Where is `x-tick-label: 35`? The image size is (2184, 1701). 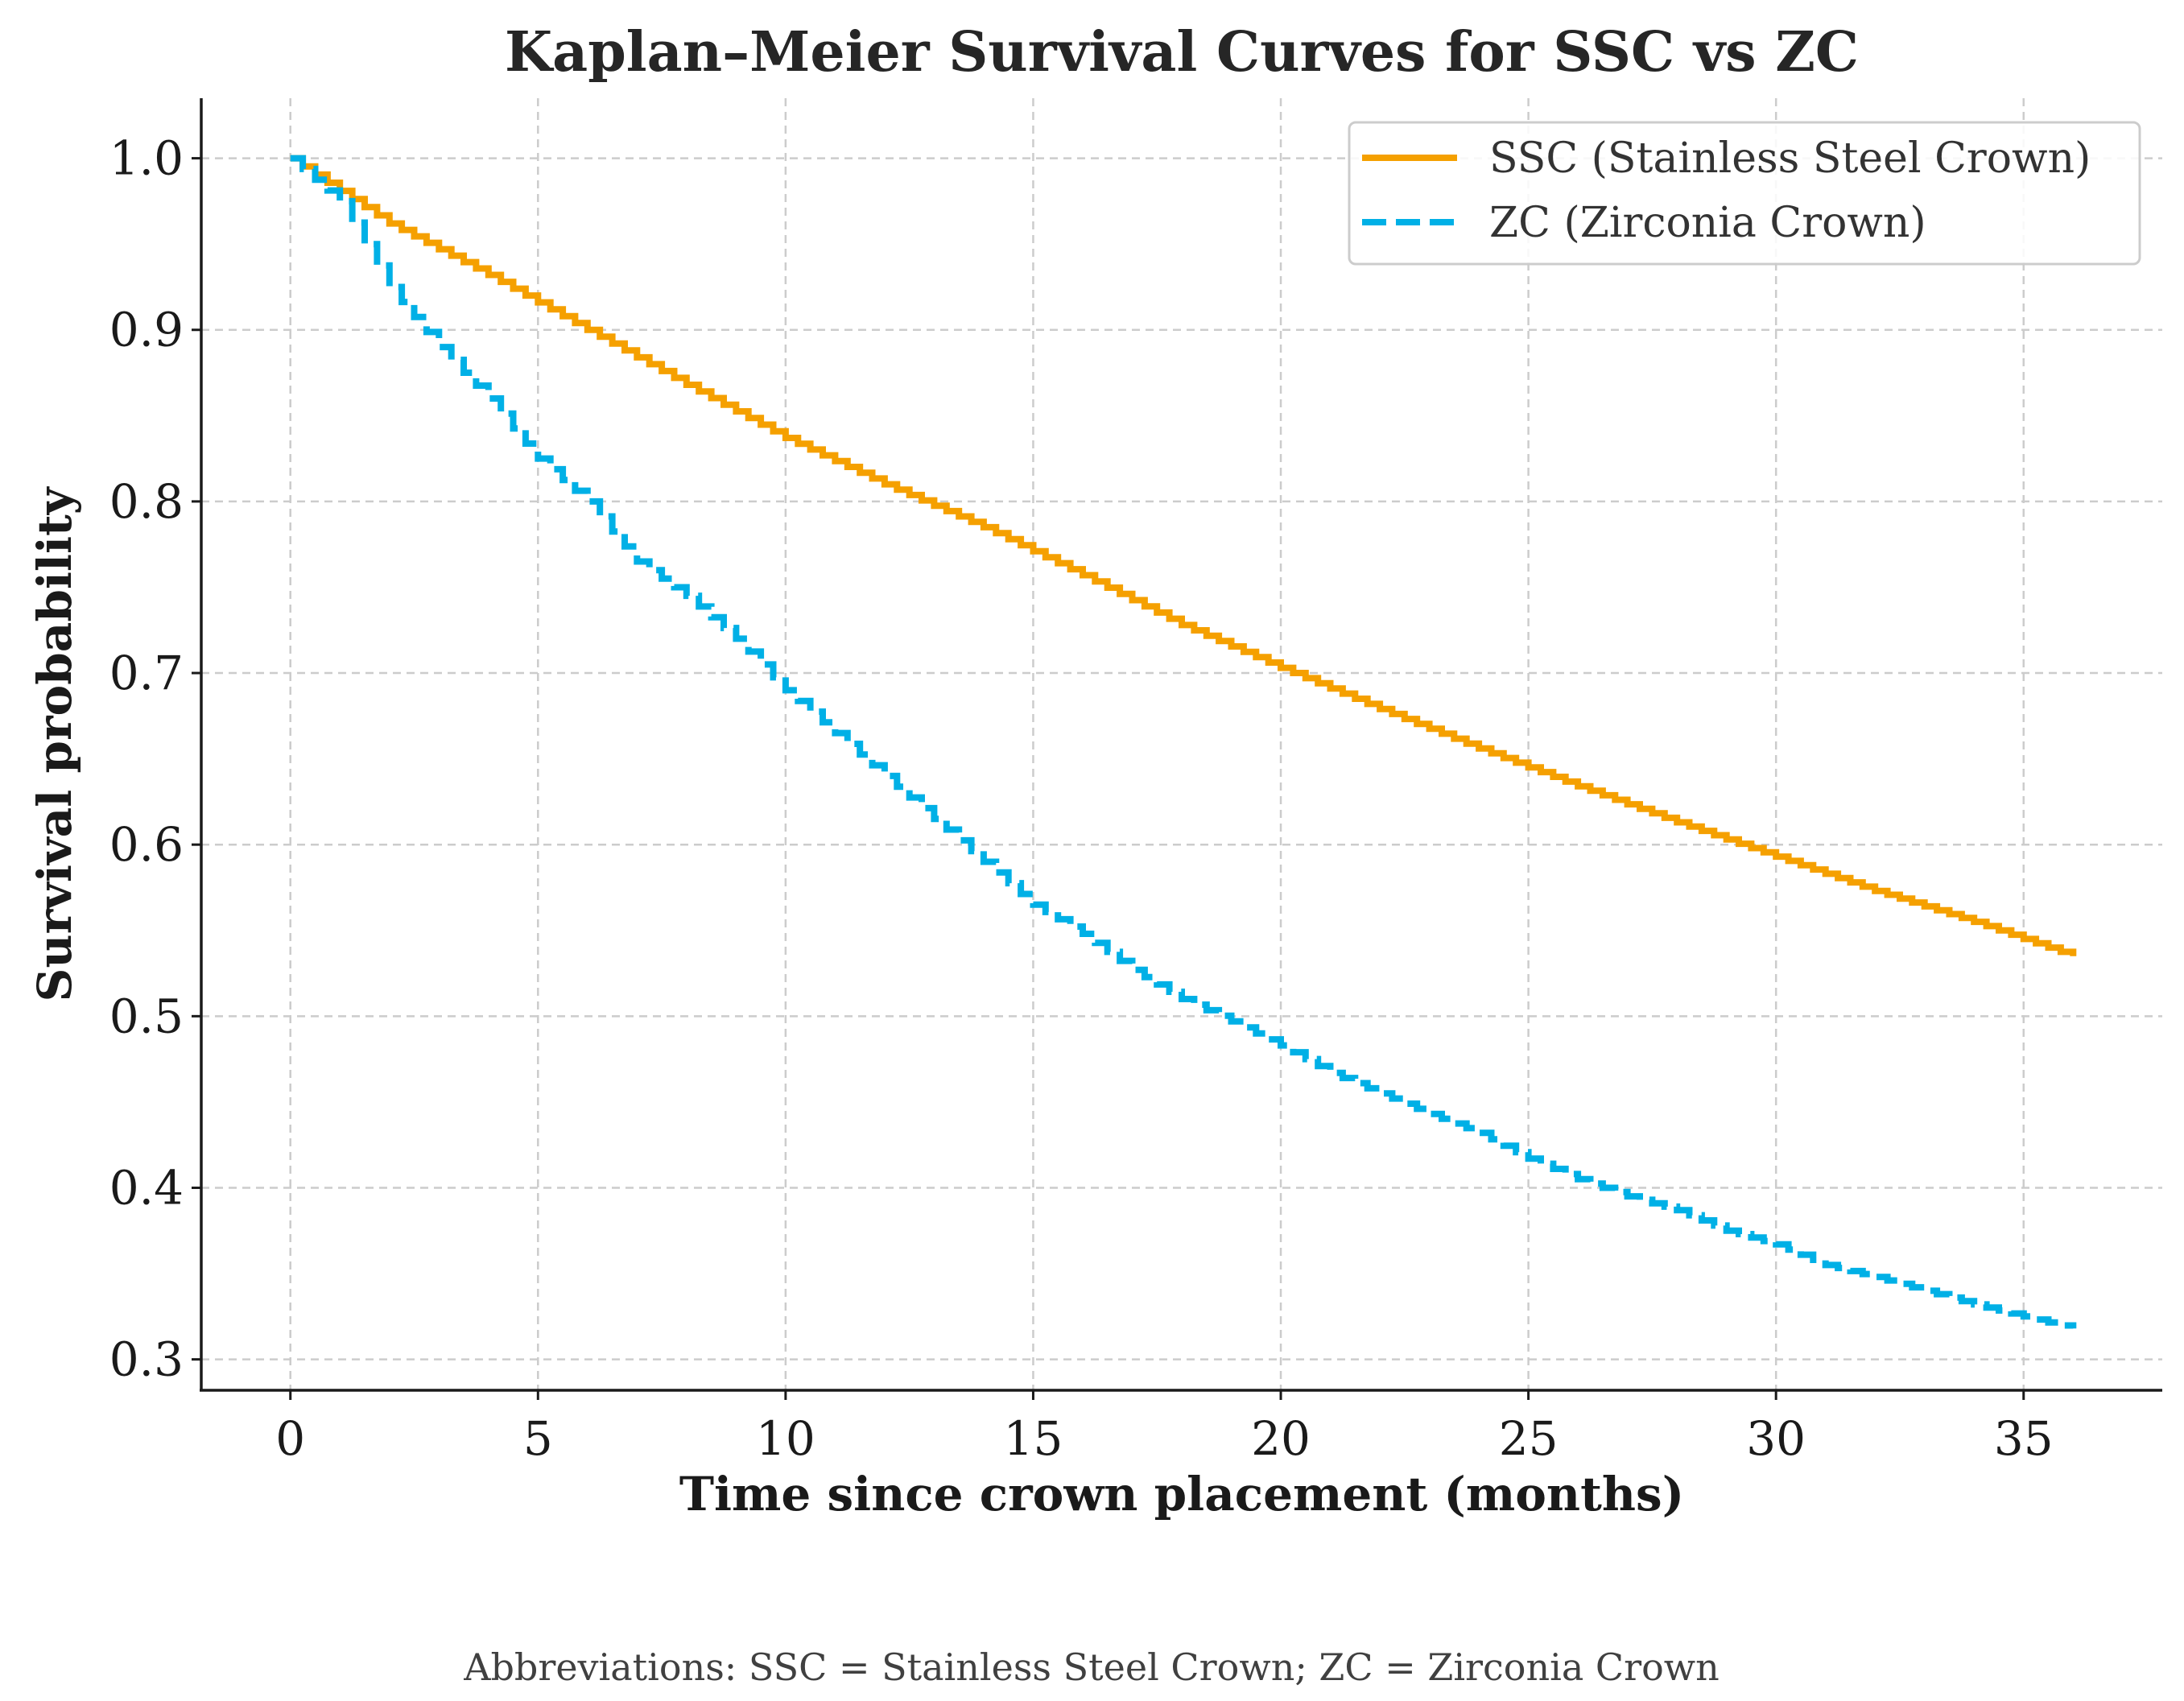
x-tick-label: 35 is located at coordinates (2024, 1438).